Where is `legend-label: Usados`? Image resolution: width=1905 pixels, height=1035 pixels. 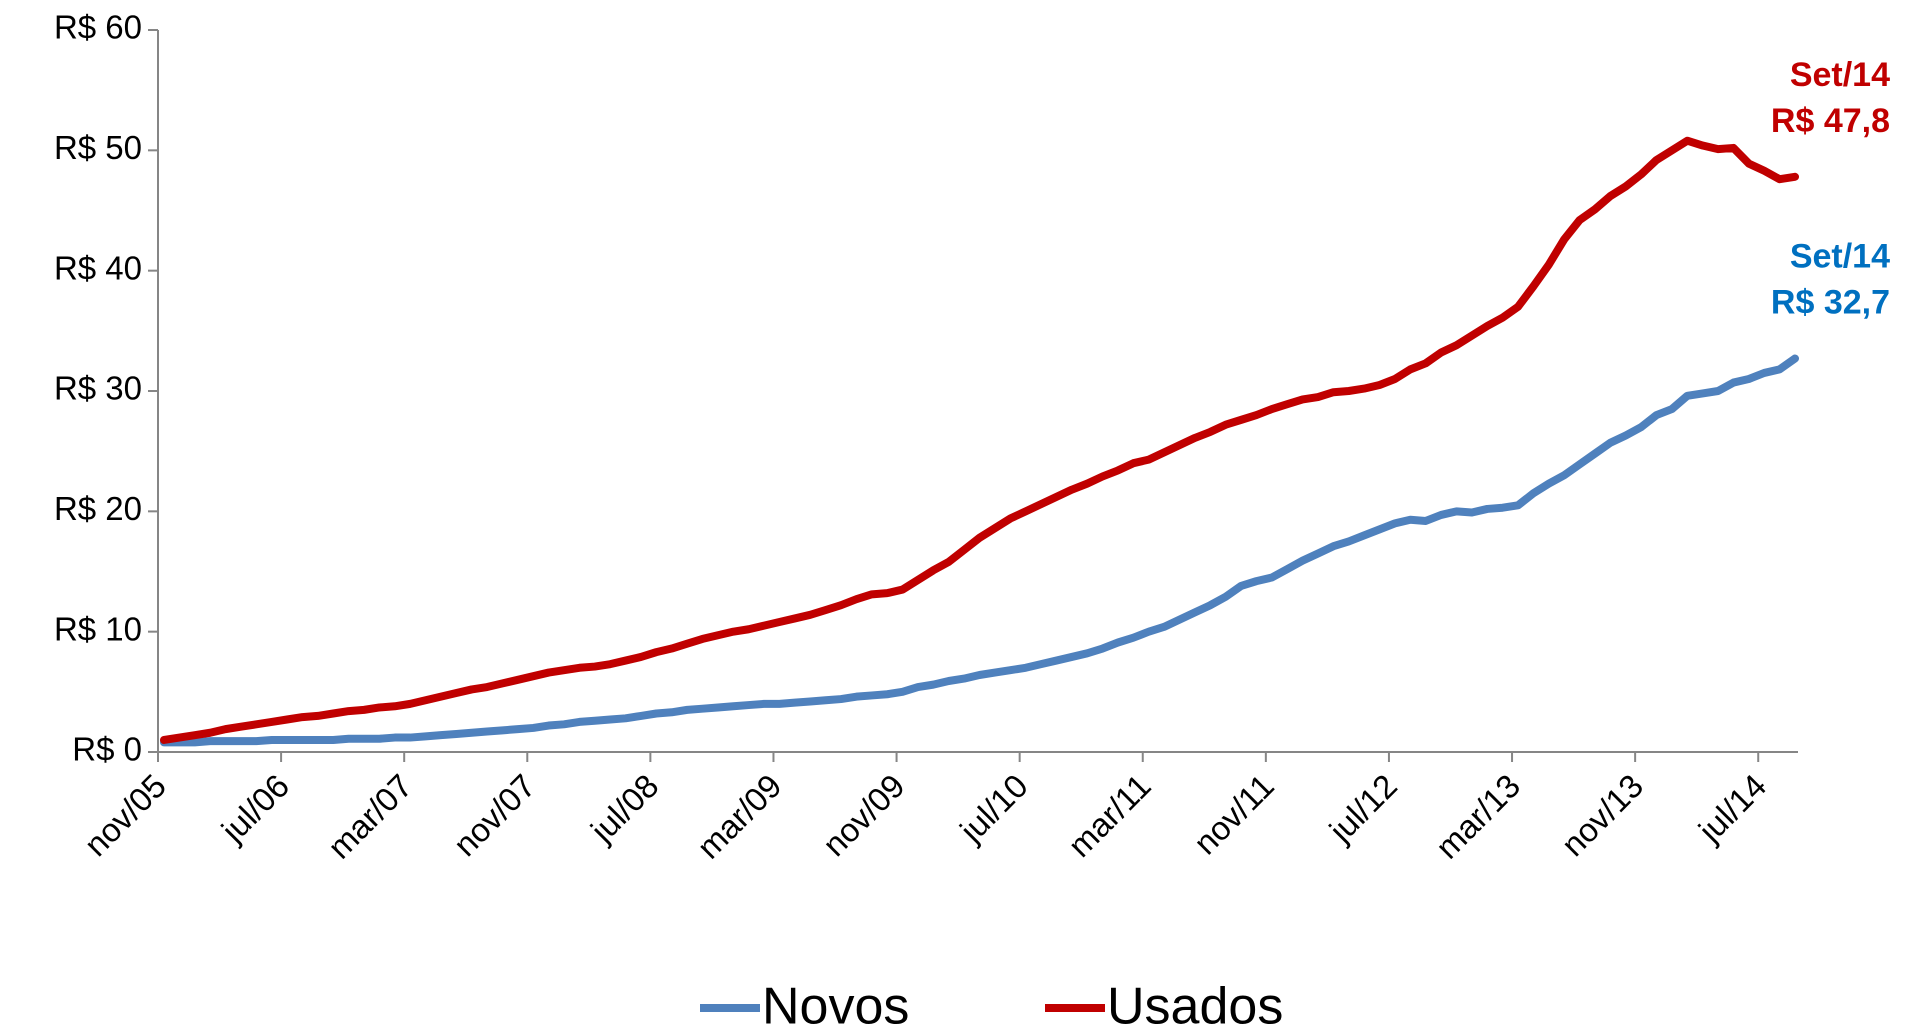
legend-label: Usados is located at coordinates (1195, 1006).